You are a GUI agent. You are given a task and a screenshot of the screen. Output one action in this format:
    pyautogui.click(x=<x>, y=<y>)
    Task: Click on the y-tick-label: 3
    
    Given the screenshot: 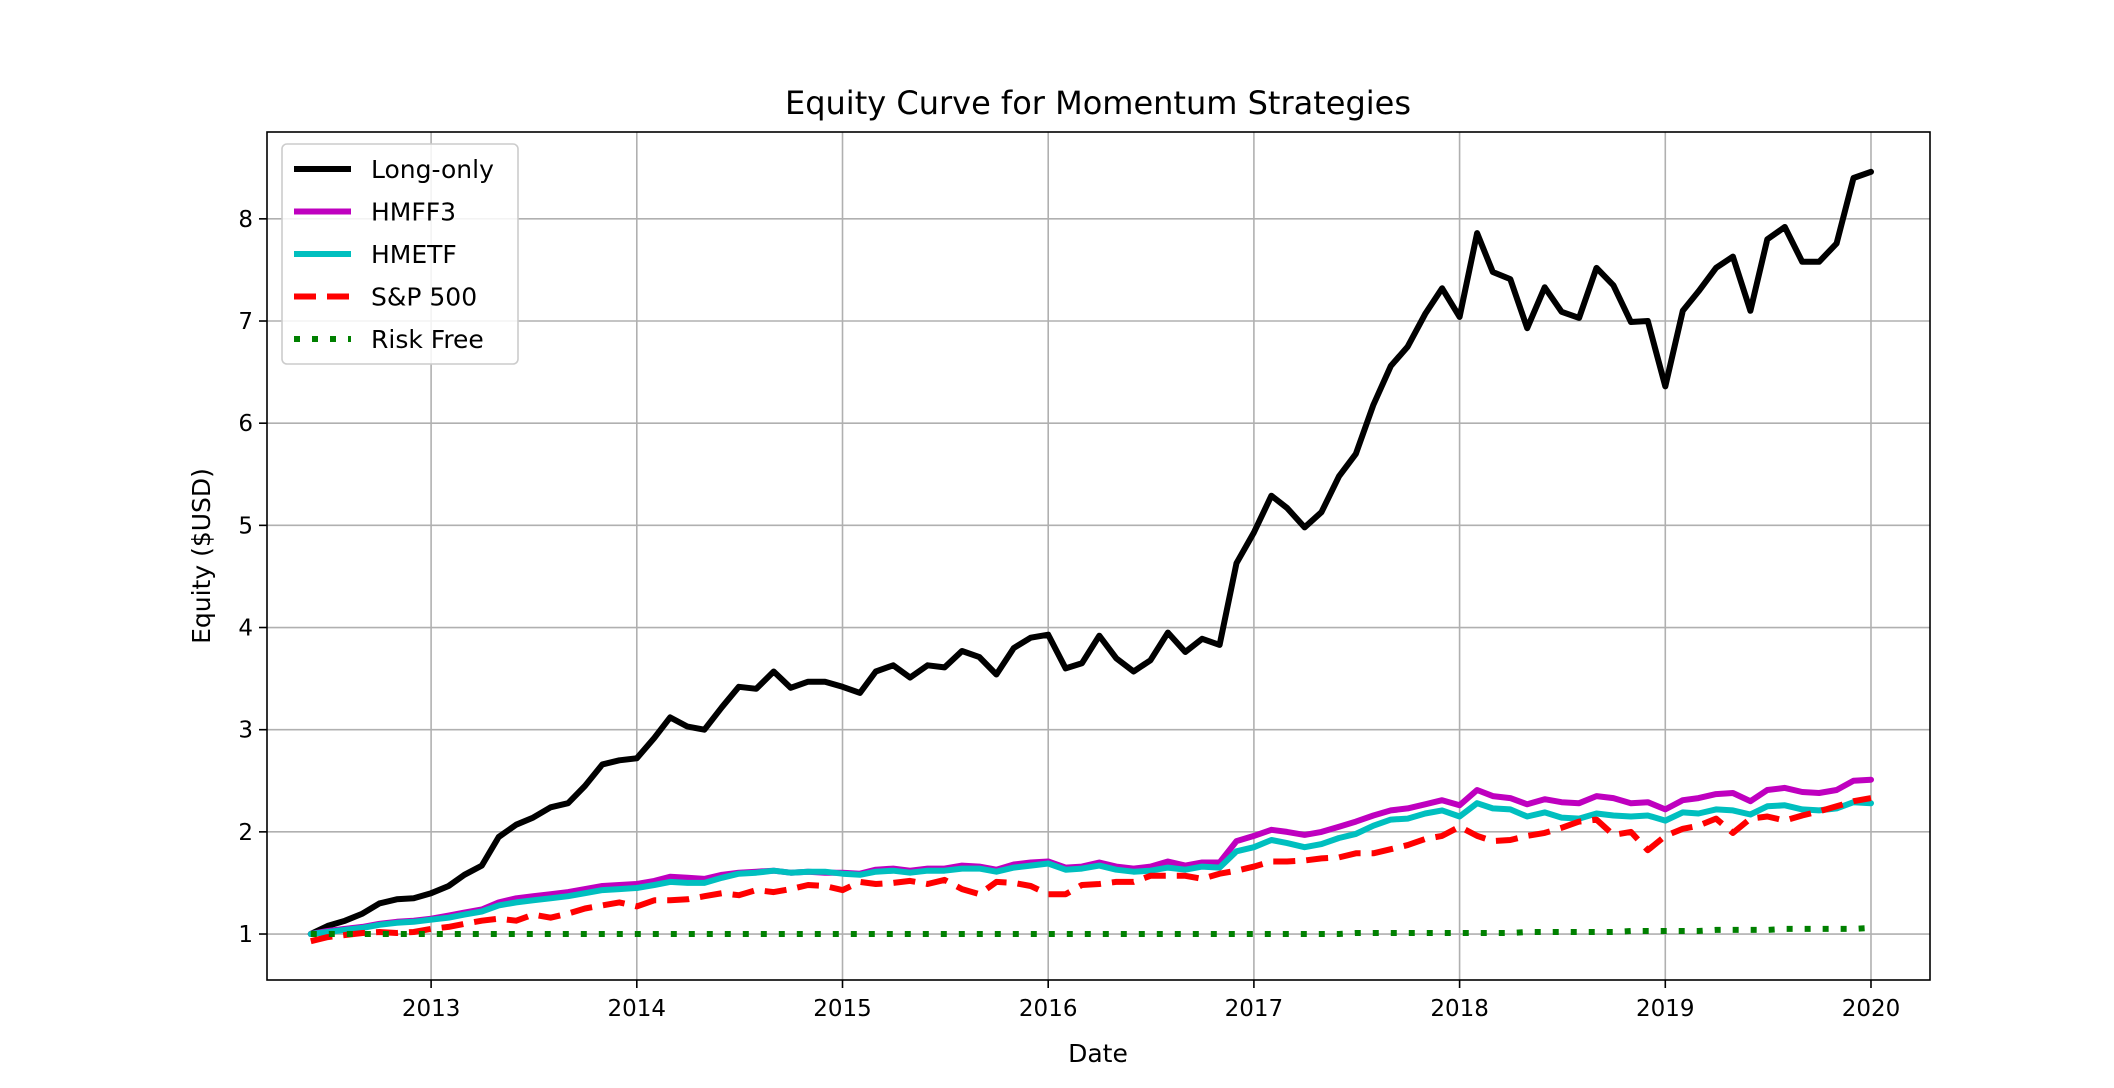 What is the action you would take?
    pyautogui.click(x=245, y=731)
    